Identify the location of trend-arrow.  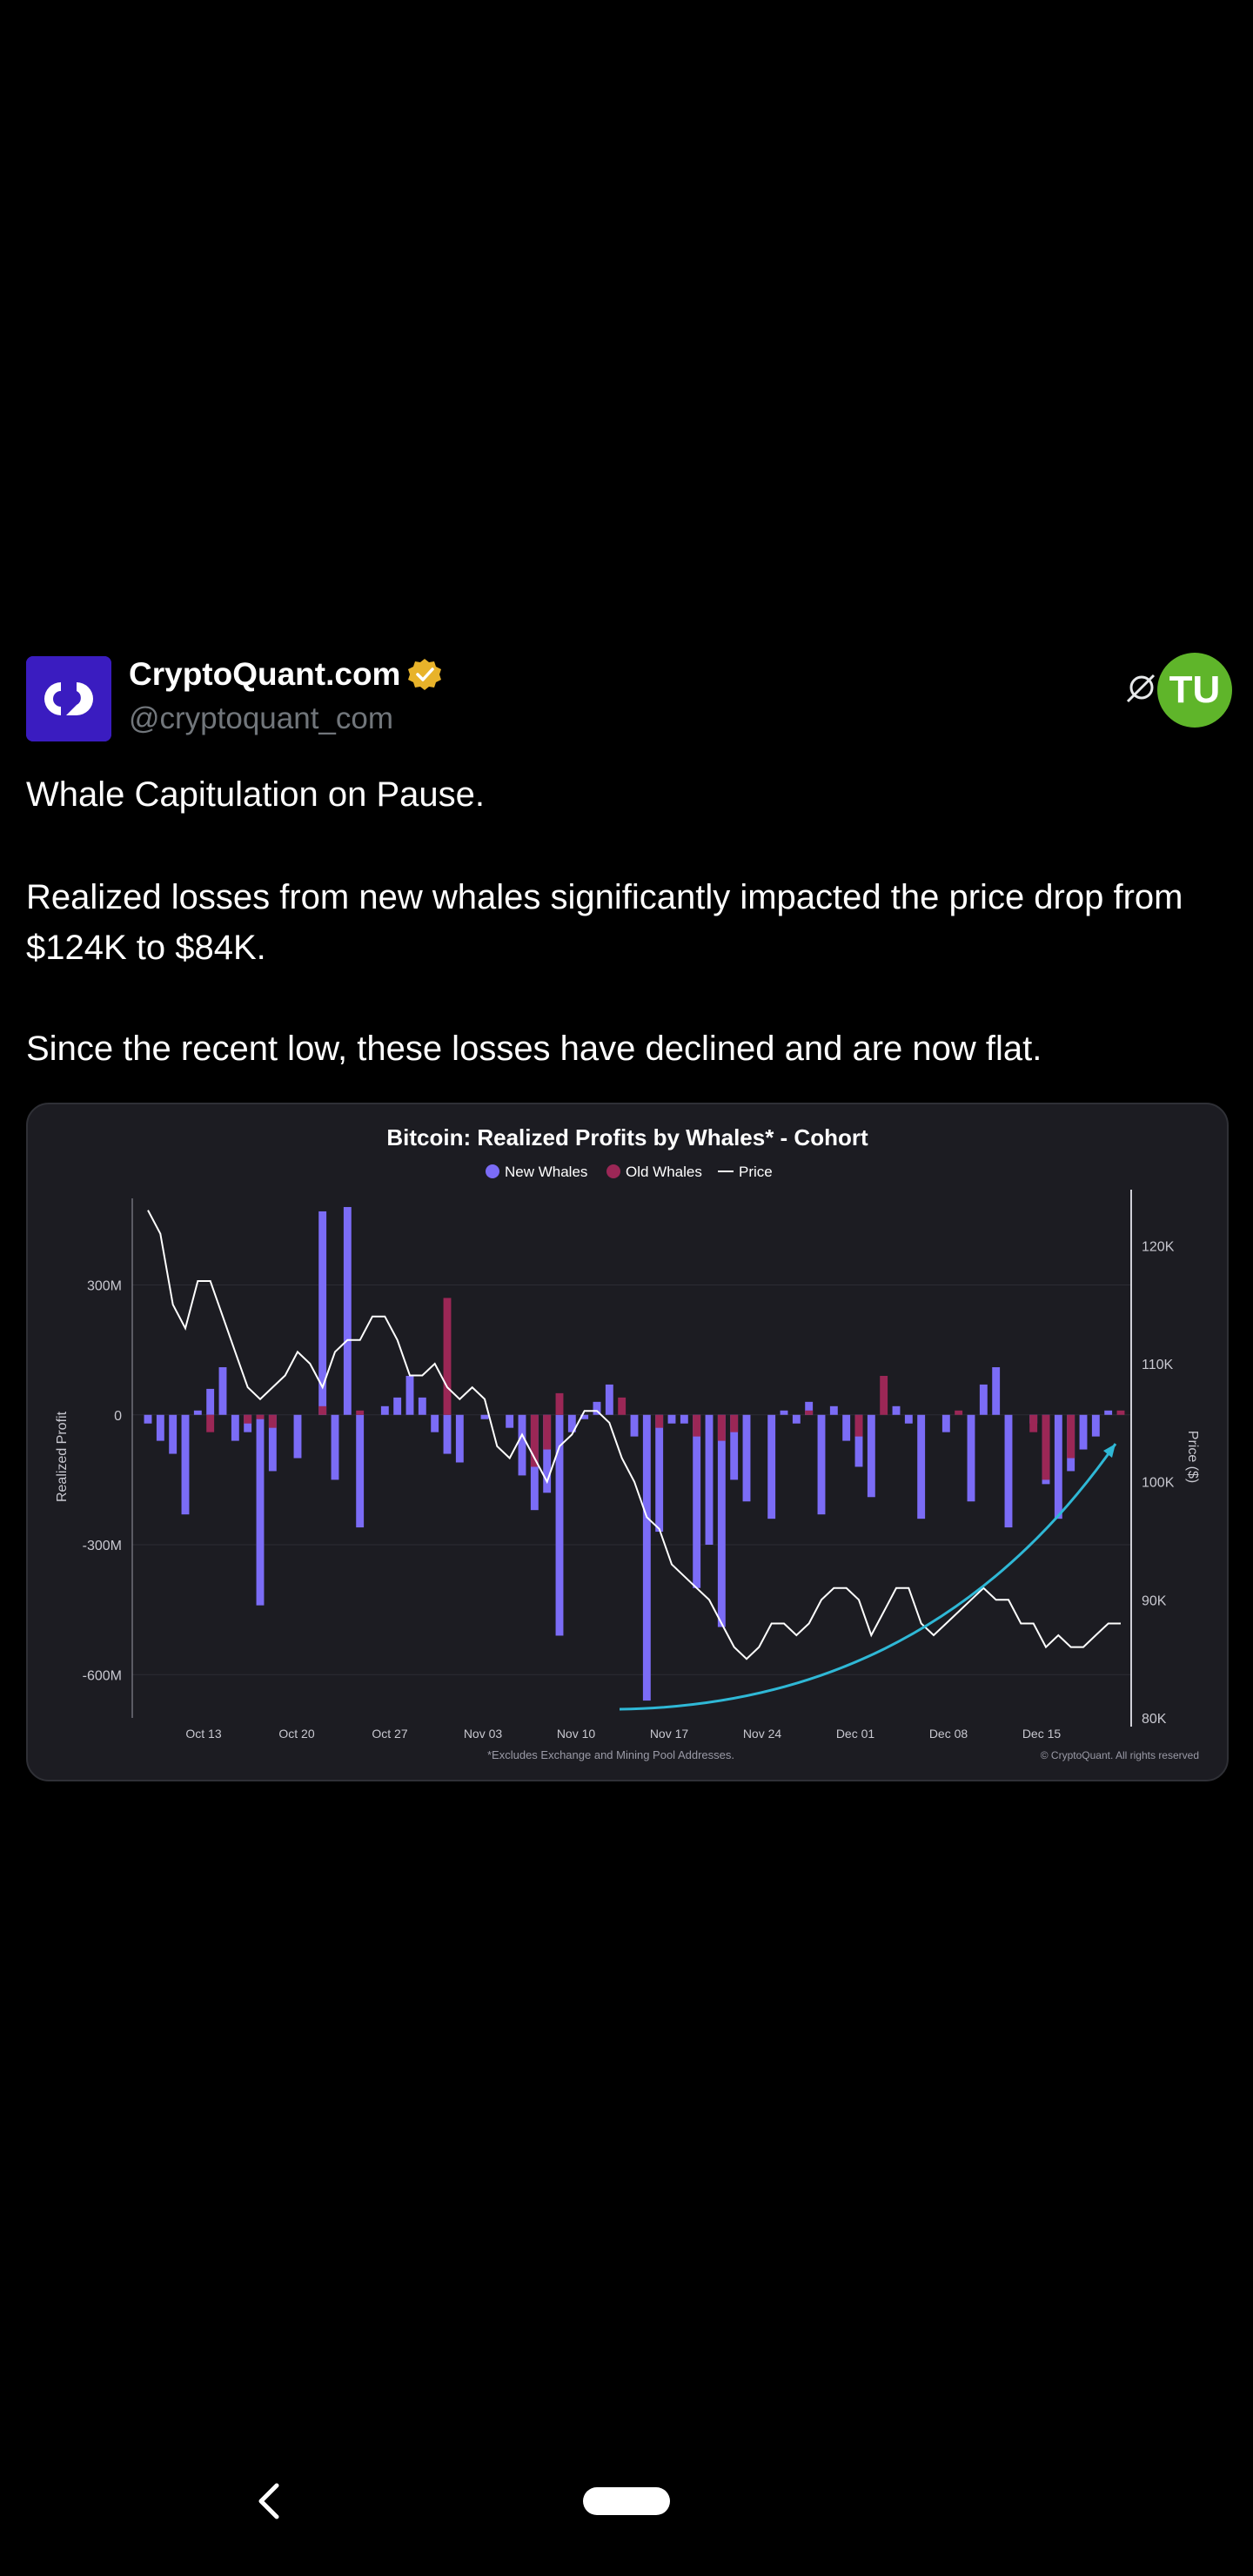
(868, 1577).